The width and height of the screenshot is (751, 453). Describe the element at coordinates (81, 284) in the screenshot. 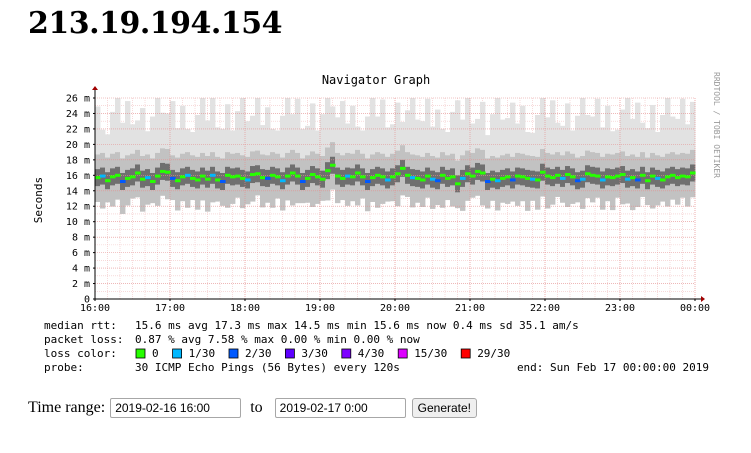

I see `y-tick-label: 2 m` at that location.